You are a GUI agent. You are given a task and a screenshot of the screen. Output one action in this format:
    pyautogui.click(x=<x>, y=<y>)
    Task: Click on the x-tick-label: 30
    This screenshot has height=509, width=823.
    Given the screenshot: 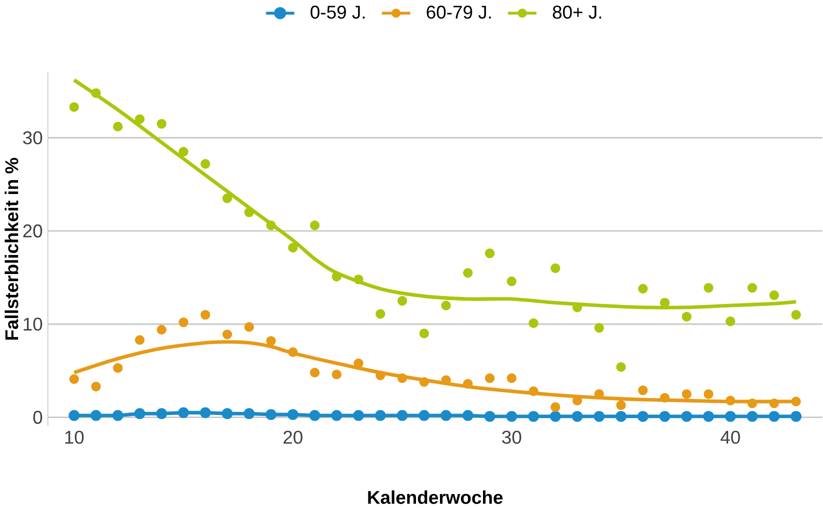 What is the action you would take?
    pyautogui.click(x=512, y=437)
    